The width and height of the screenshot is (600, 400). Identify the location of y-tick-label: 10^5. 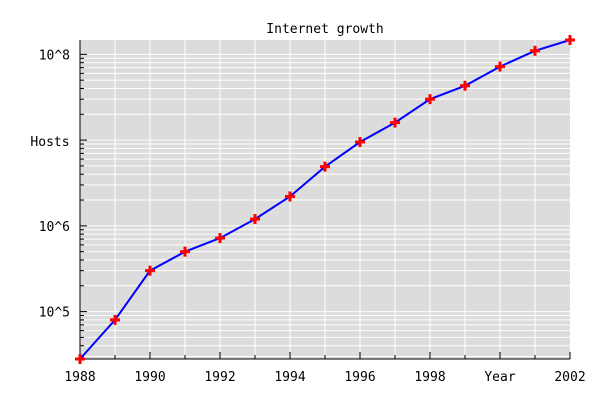
(54, 313).